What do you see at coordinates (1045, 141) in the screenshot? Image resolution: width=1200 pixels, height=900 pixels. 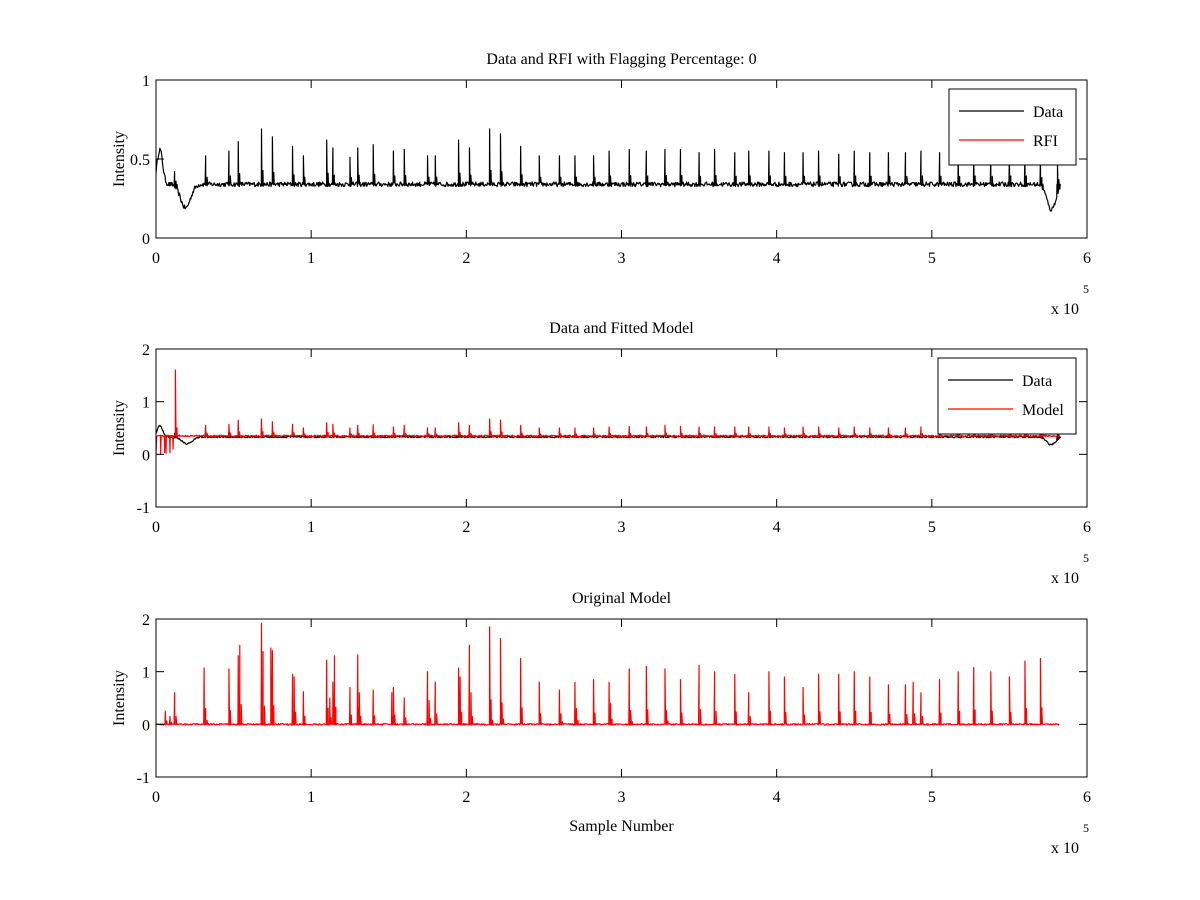 I see `legend-entry: RFI` at bounding box center [1045, 141].